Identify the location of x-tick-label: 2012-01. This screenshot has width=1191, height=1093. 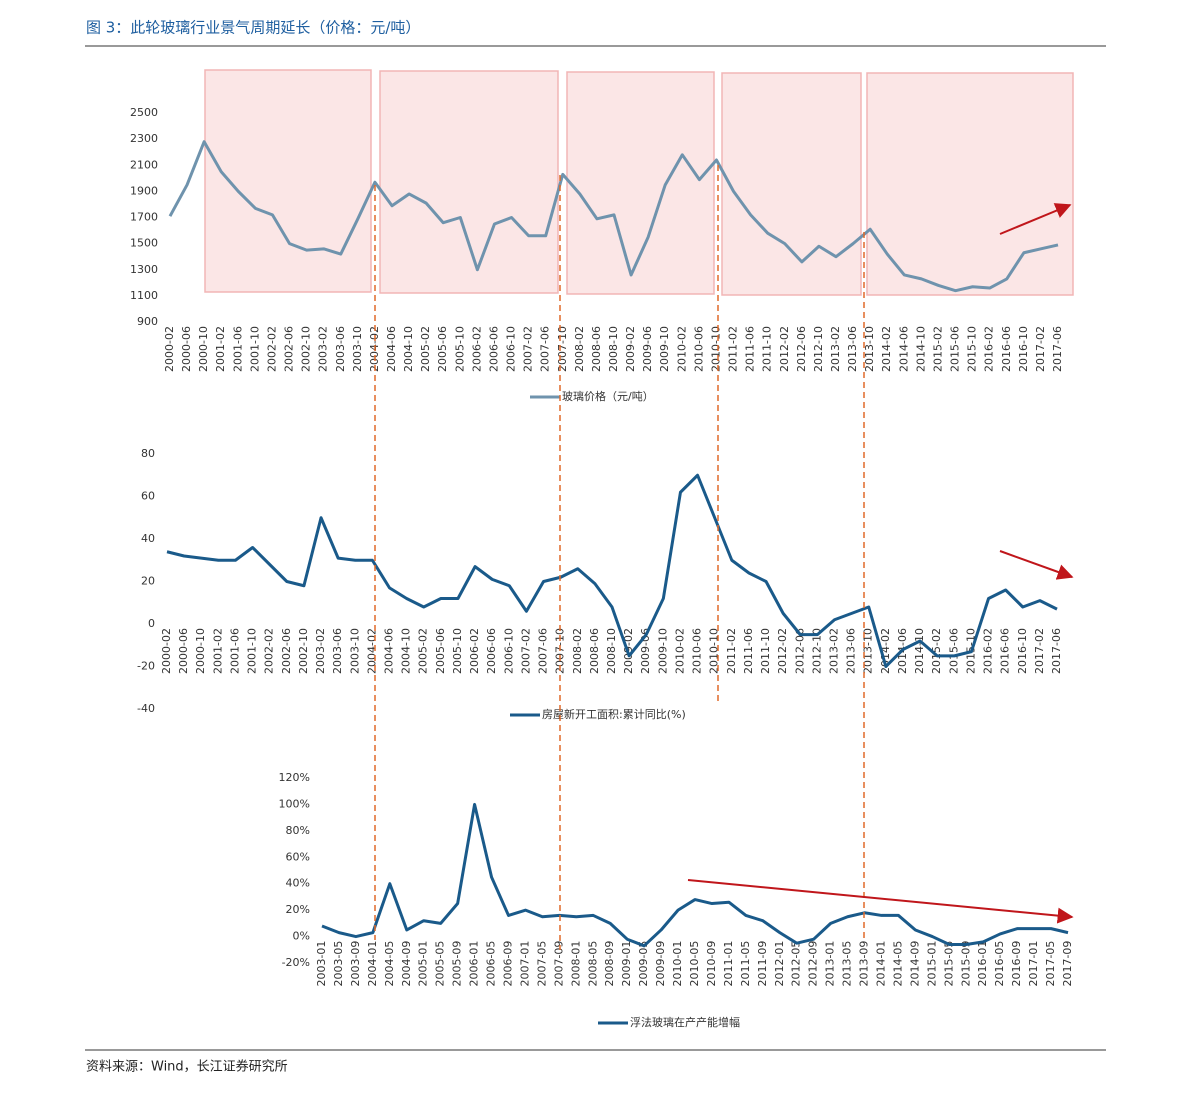
(779, 964).